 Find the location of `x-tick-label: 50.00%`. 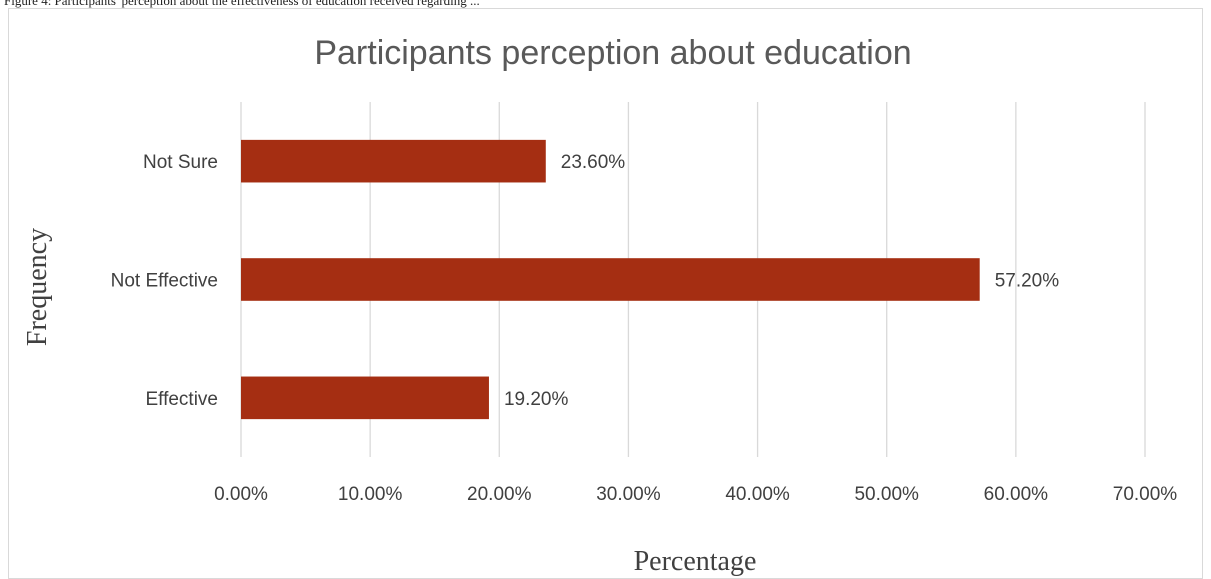

x-tick-label: 50.00% is located at coordinates (886, 494).